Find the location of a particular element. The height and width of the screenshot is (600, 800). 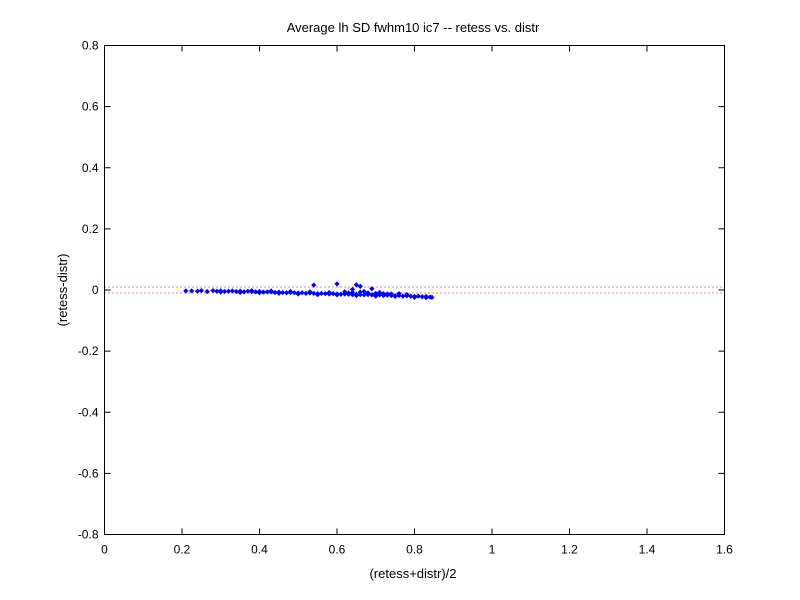

reference-lines is located at coordinates (414, 290).